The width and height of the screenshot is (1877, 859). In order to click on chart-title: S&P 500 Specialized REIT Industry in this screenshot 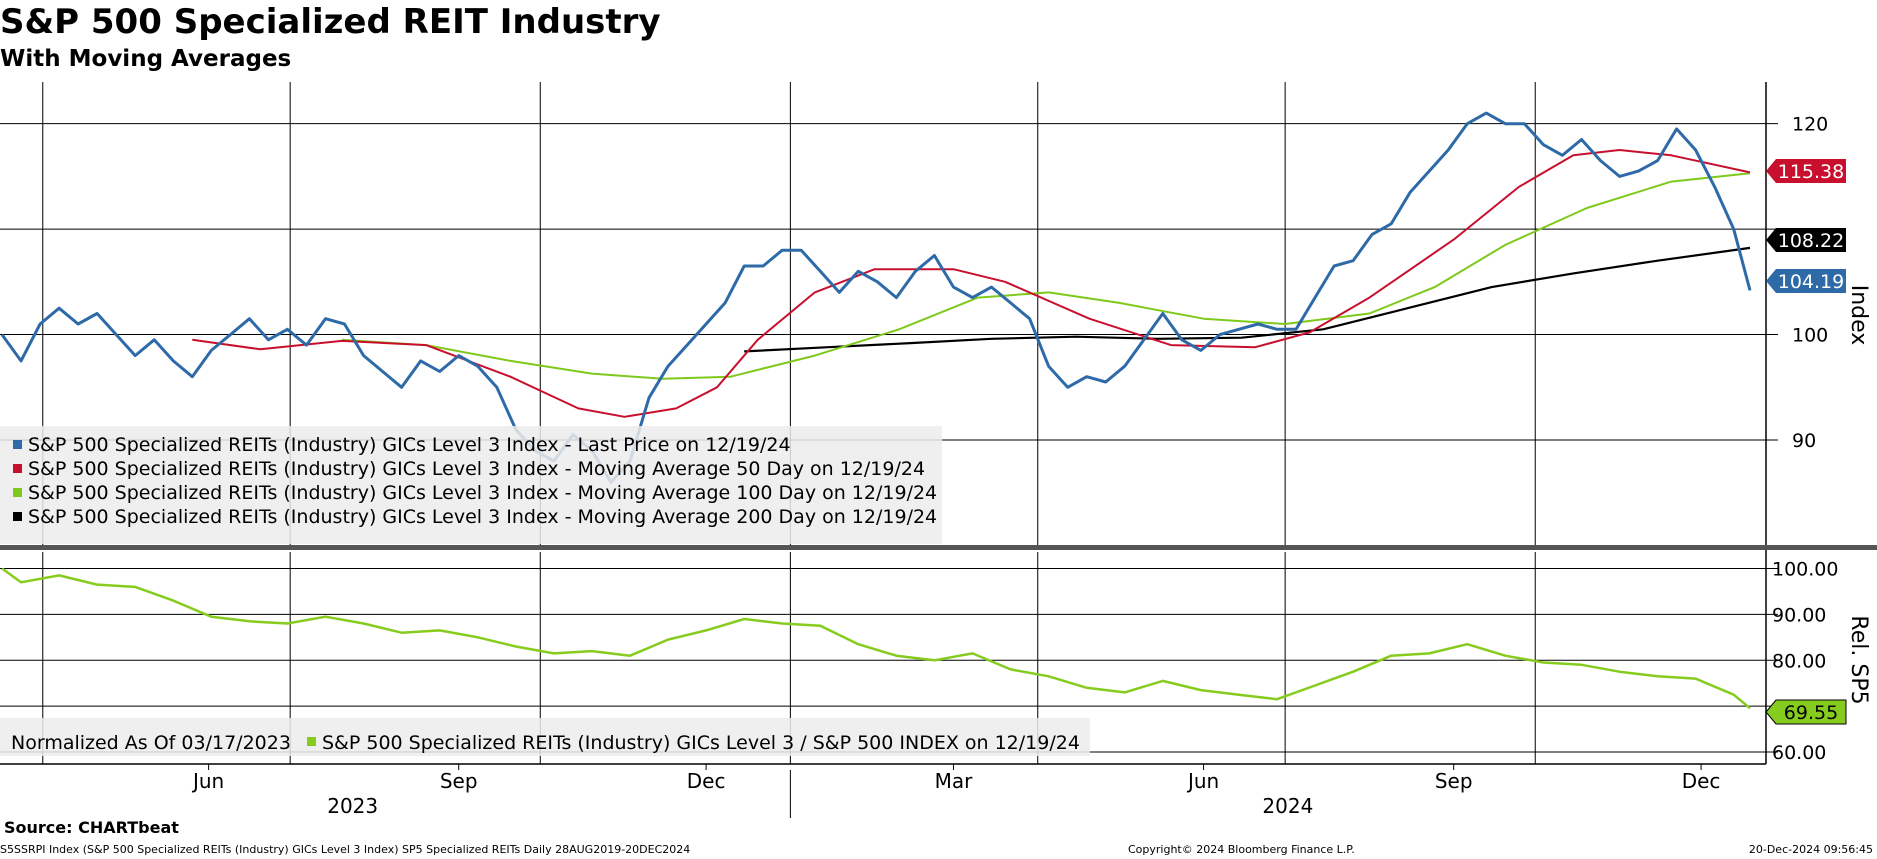, I will do `click(330, 22)`.